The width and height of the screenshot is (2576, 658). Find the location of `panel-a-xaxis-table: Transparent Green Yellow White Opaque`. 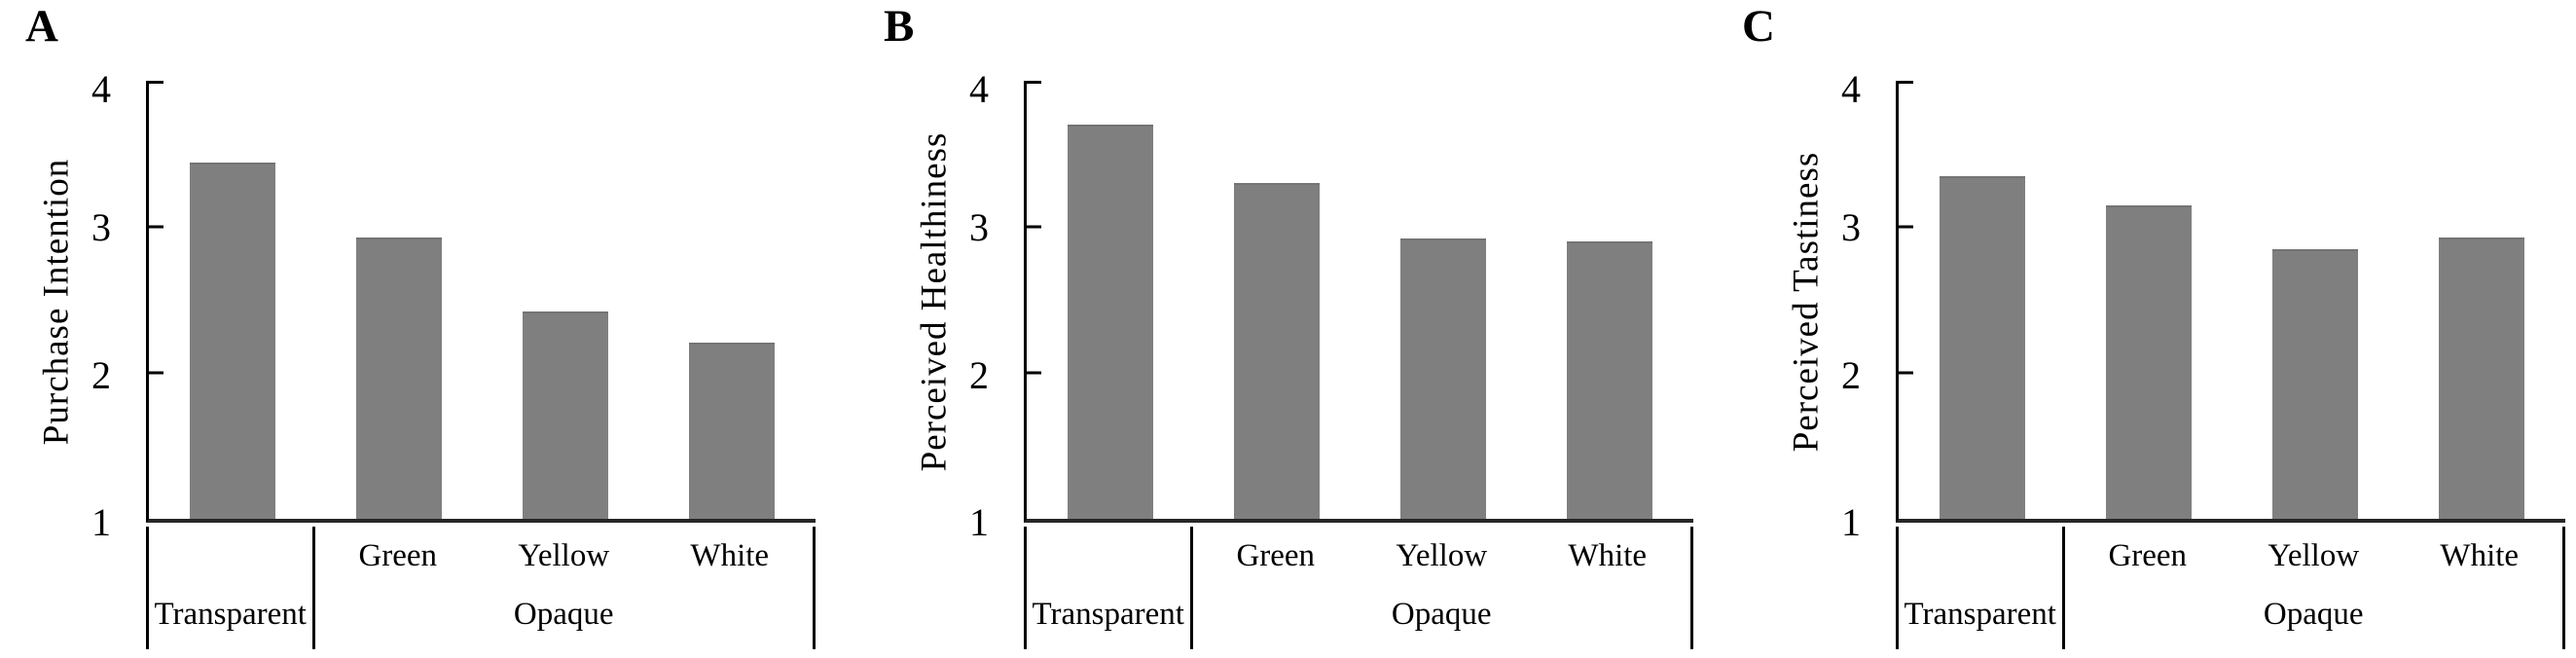

panel-a-xaxis-table: Transparent Green Yellow White Opaque is located at coordinates (481, 588).